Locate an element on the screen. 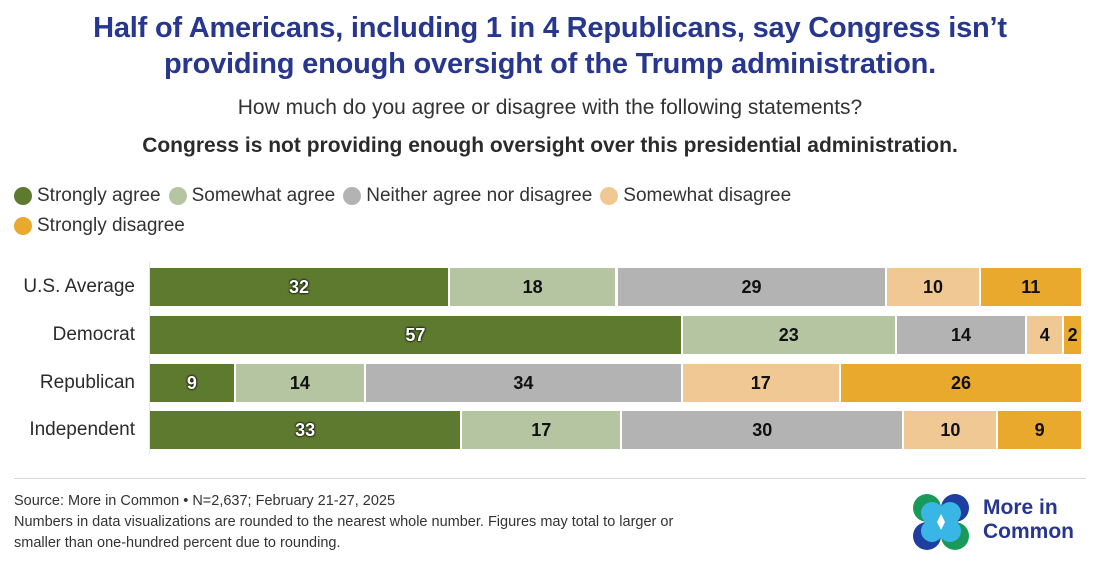 Image resolution: width=1100 pixels, height=569 pixels. bar-segment: 29 is located at coordinates (751, 287).